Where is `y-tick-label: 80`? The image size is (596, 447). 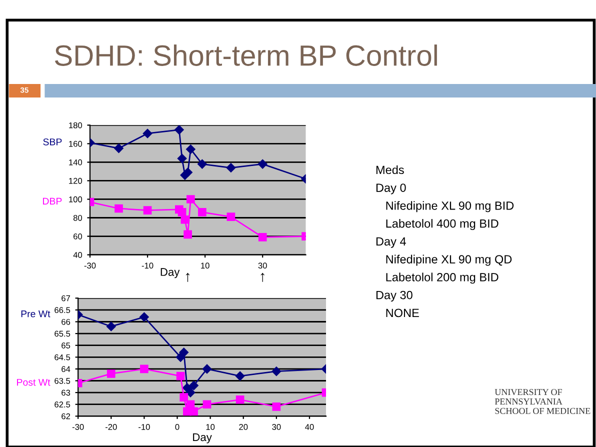
y-tick-label: 80 is located at coordinates (77, 217).